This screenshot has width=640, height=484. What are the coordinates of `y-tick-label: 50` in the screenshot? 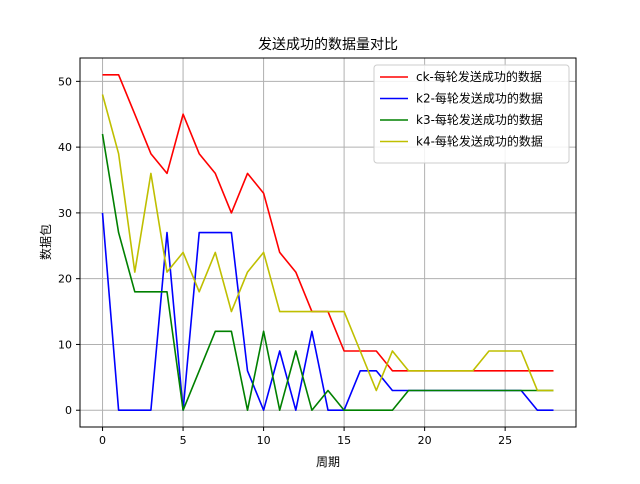 It's located at (65, 81).